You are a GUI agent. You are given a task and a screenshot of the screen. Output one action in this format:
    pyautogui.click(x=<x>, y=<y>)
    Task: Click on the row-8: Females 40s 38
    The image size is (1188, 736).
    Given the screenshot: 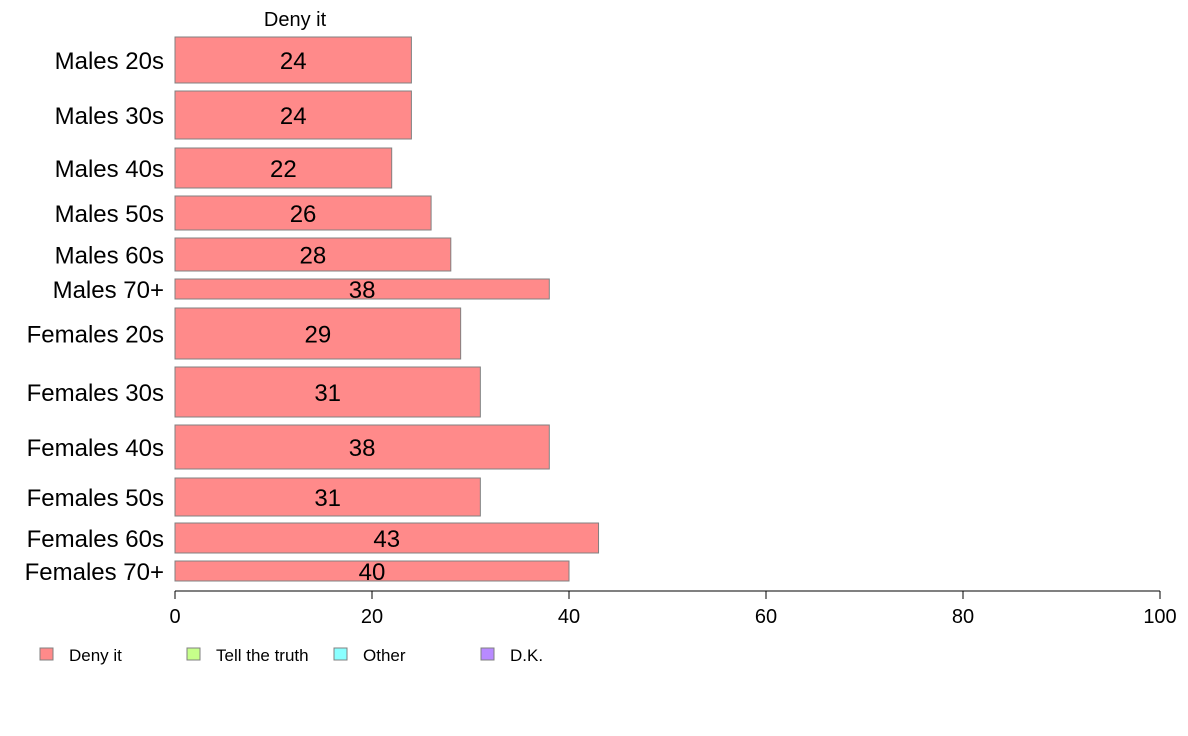 What is the action you would take?
    pyautogui.click(x=288, y=447)
    